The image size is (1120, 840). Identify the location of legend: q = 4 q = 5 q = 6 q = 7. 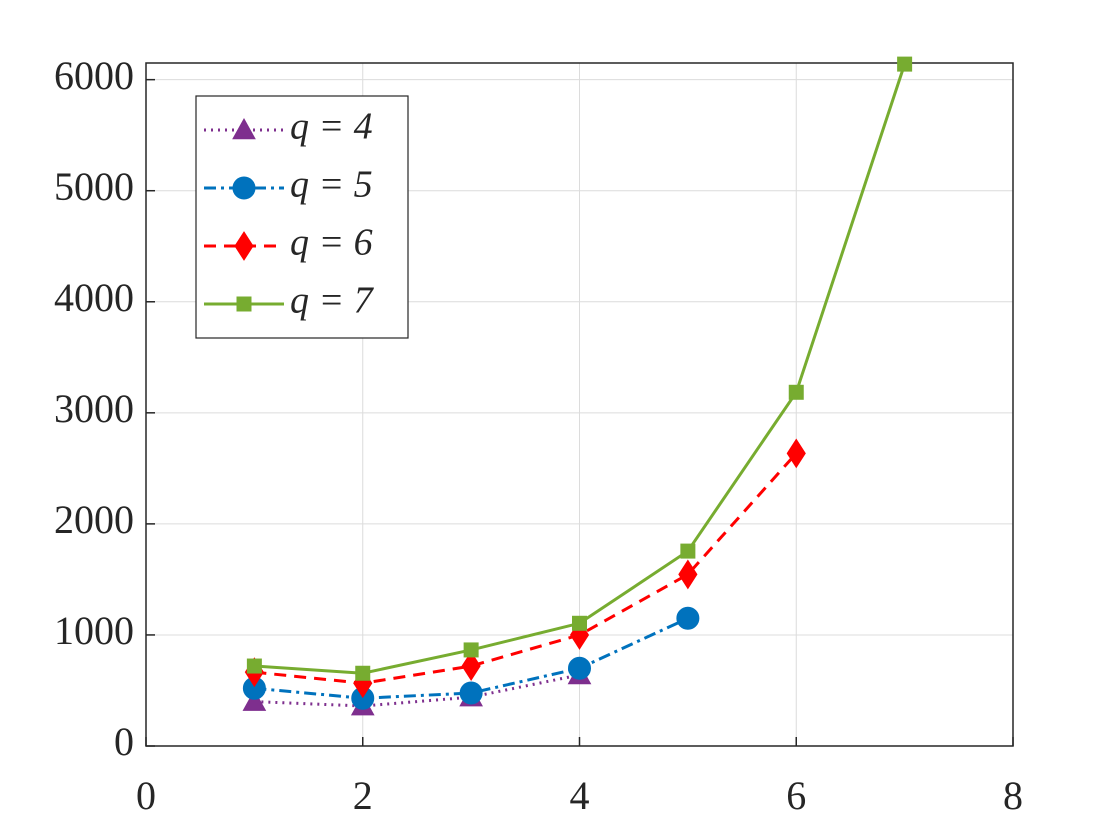
(302, 217).